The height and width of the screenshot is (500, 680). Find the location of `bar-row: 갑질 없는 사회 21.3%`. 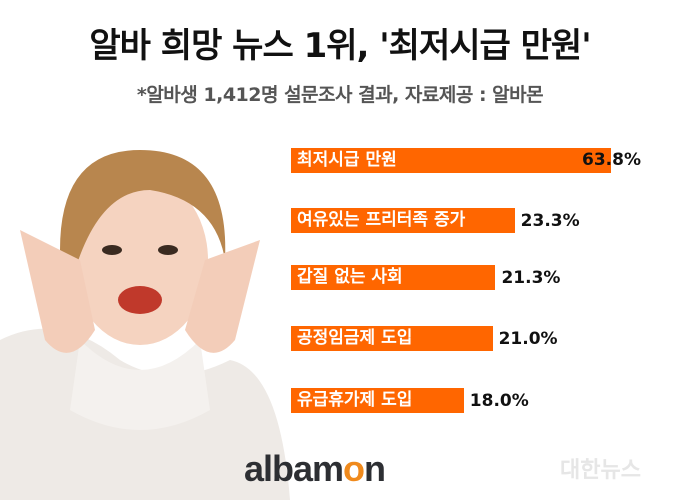

bar-row: 갑질 없는 사회 21.3% is located at coordinates (425, 277).